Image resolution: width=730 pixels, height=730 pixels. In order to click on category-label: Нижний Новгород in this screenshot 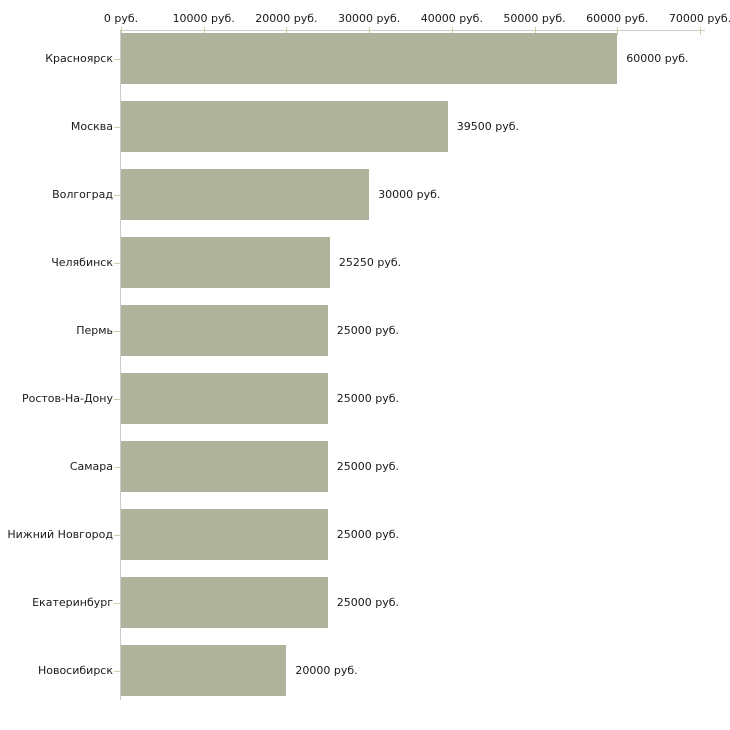, I will do `click(60, 534)`.